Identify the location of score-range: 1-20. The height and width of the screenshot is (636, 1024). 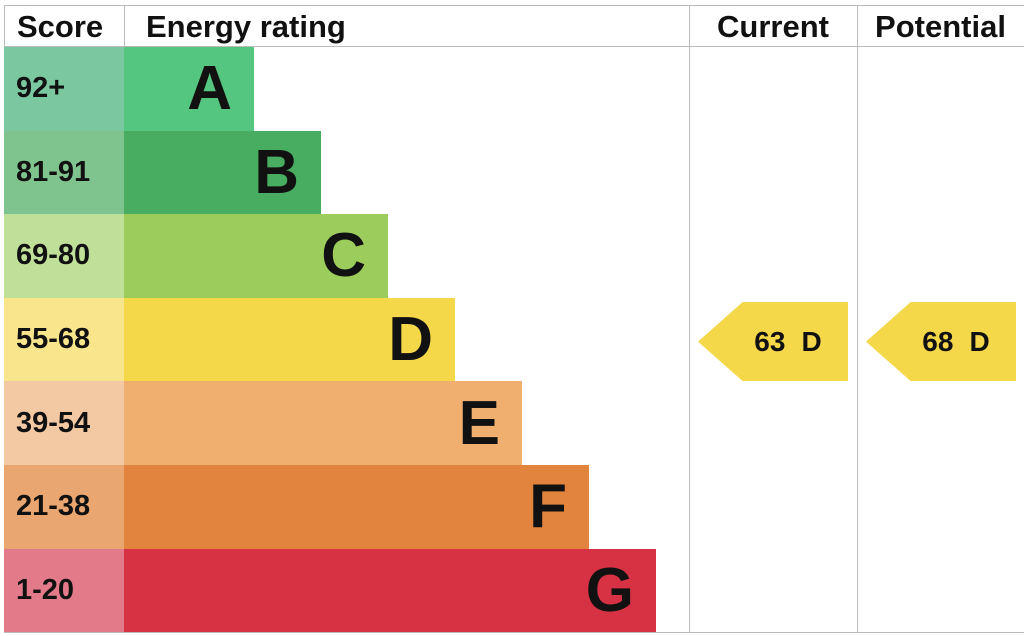
(64, 590).